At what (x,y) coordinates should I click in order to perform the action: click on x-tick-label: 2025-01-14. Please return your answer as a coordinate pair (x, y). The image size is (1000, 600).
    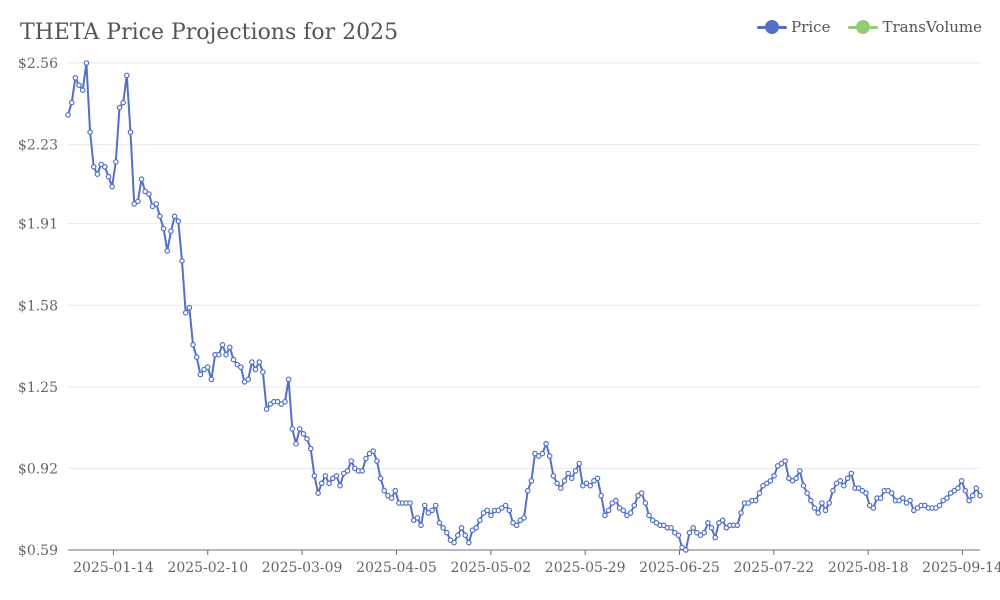
    Looking at the image, I should click on (113, 568).